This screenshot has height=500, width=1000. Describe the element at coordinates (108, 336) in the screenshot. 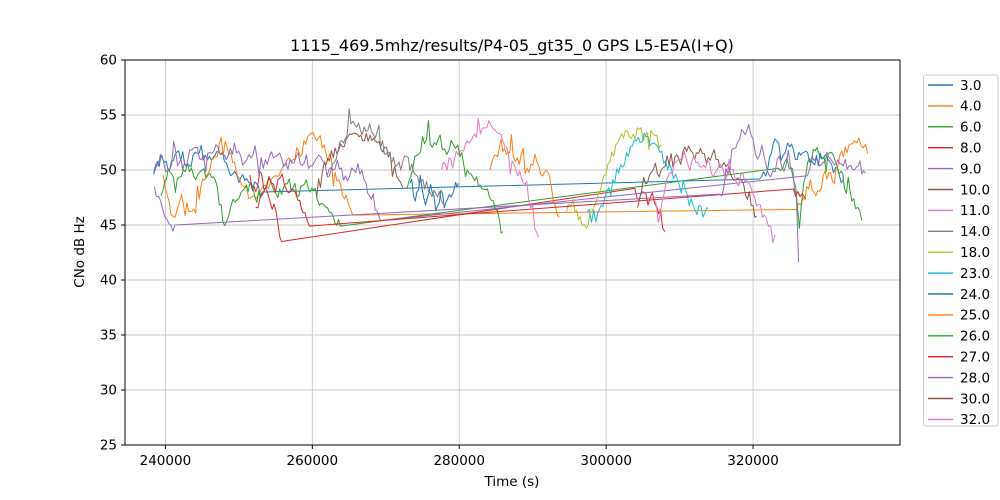

I see `y-tick-label: 35` at that location.